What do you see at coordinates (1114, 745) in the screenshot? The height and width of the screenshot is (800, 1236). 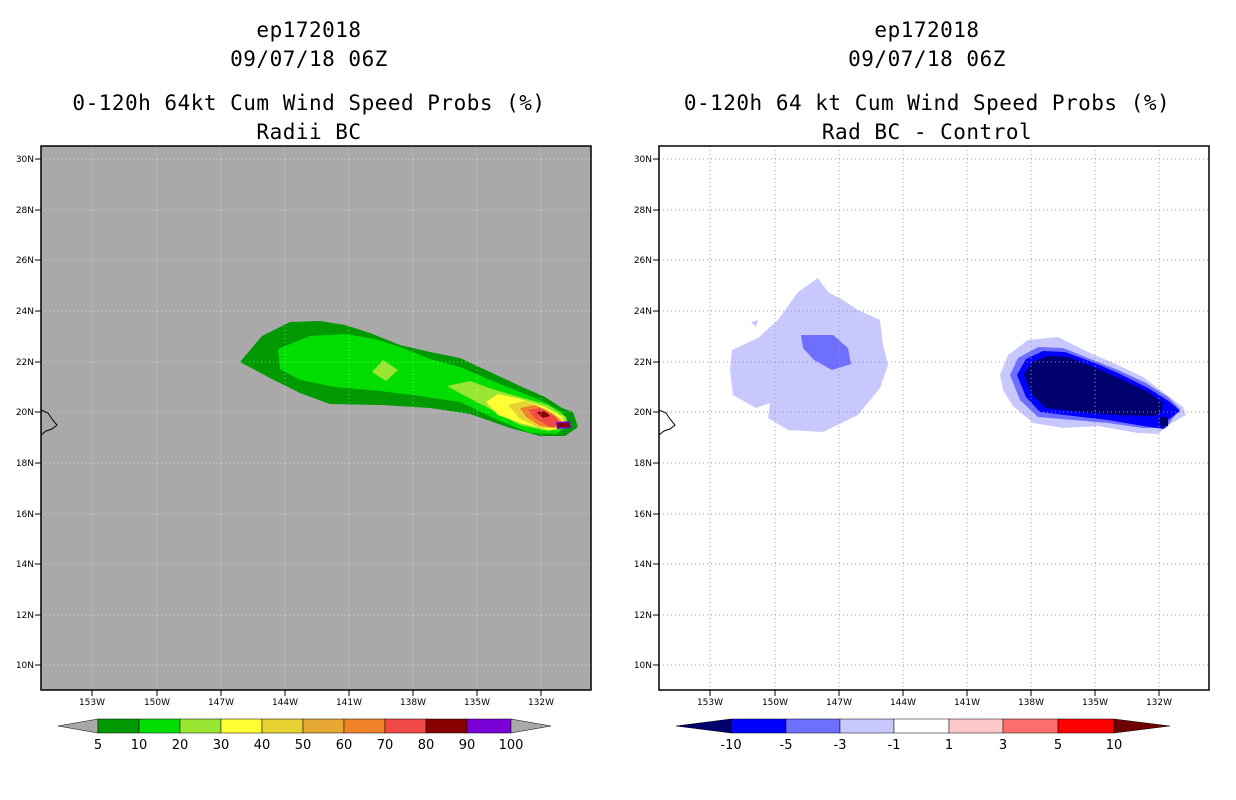 I see `colorbar-label: 10` at bounding box center [1114, 745].